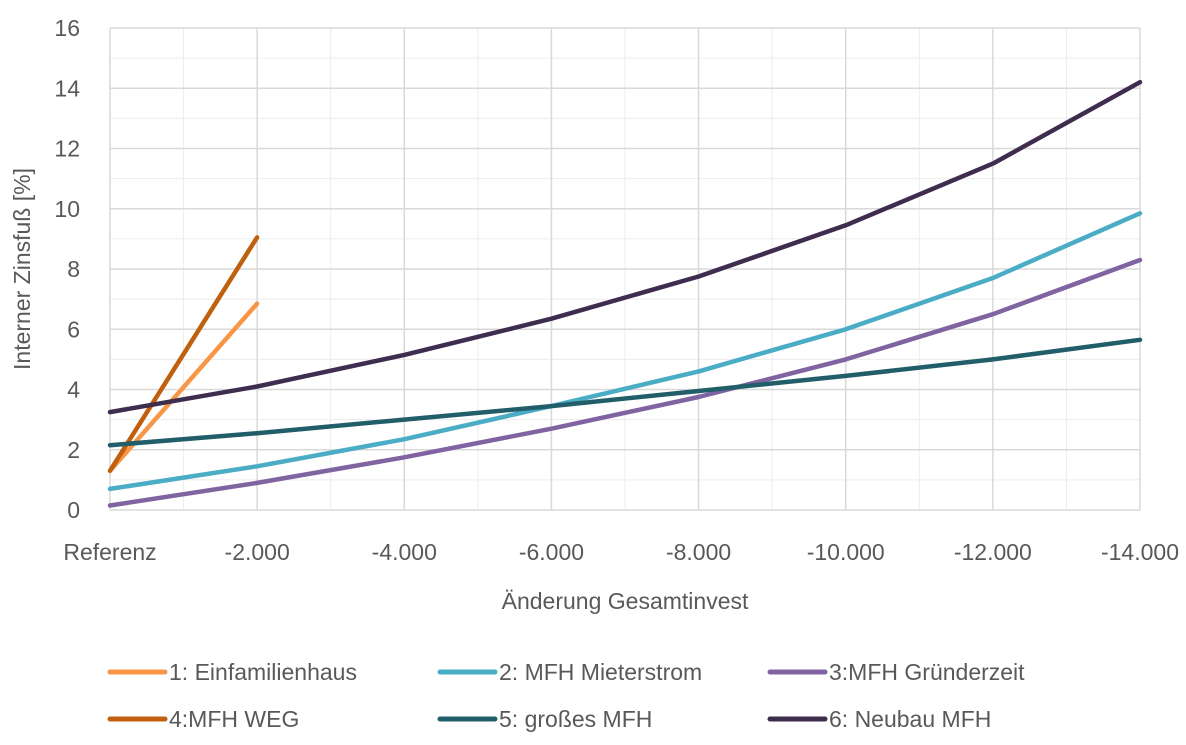  I want to click on legend-label: 5: großes MFH, so click(575, 719).